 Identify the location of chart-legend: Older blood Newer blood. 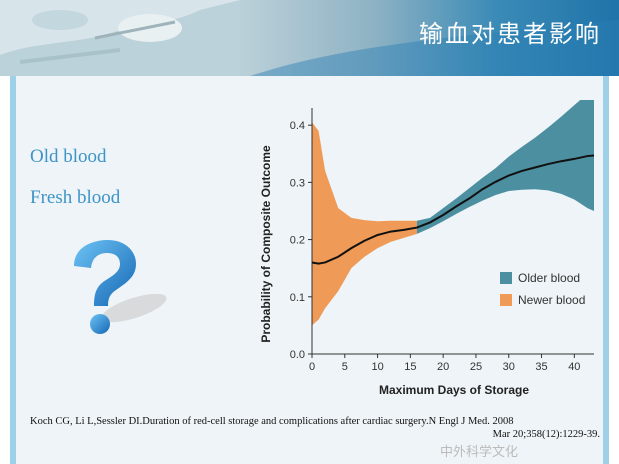
(542, 289).